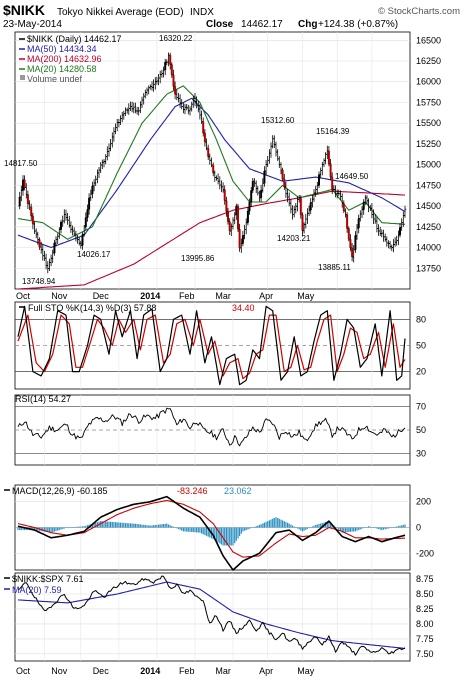  What do you see at coordinates (262, 24) in the screenshot?
I see `close-value: 14462.17` at bounding box center [262, 24].